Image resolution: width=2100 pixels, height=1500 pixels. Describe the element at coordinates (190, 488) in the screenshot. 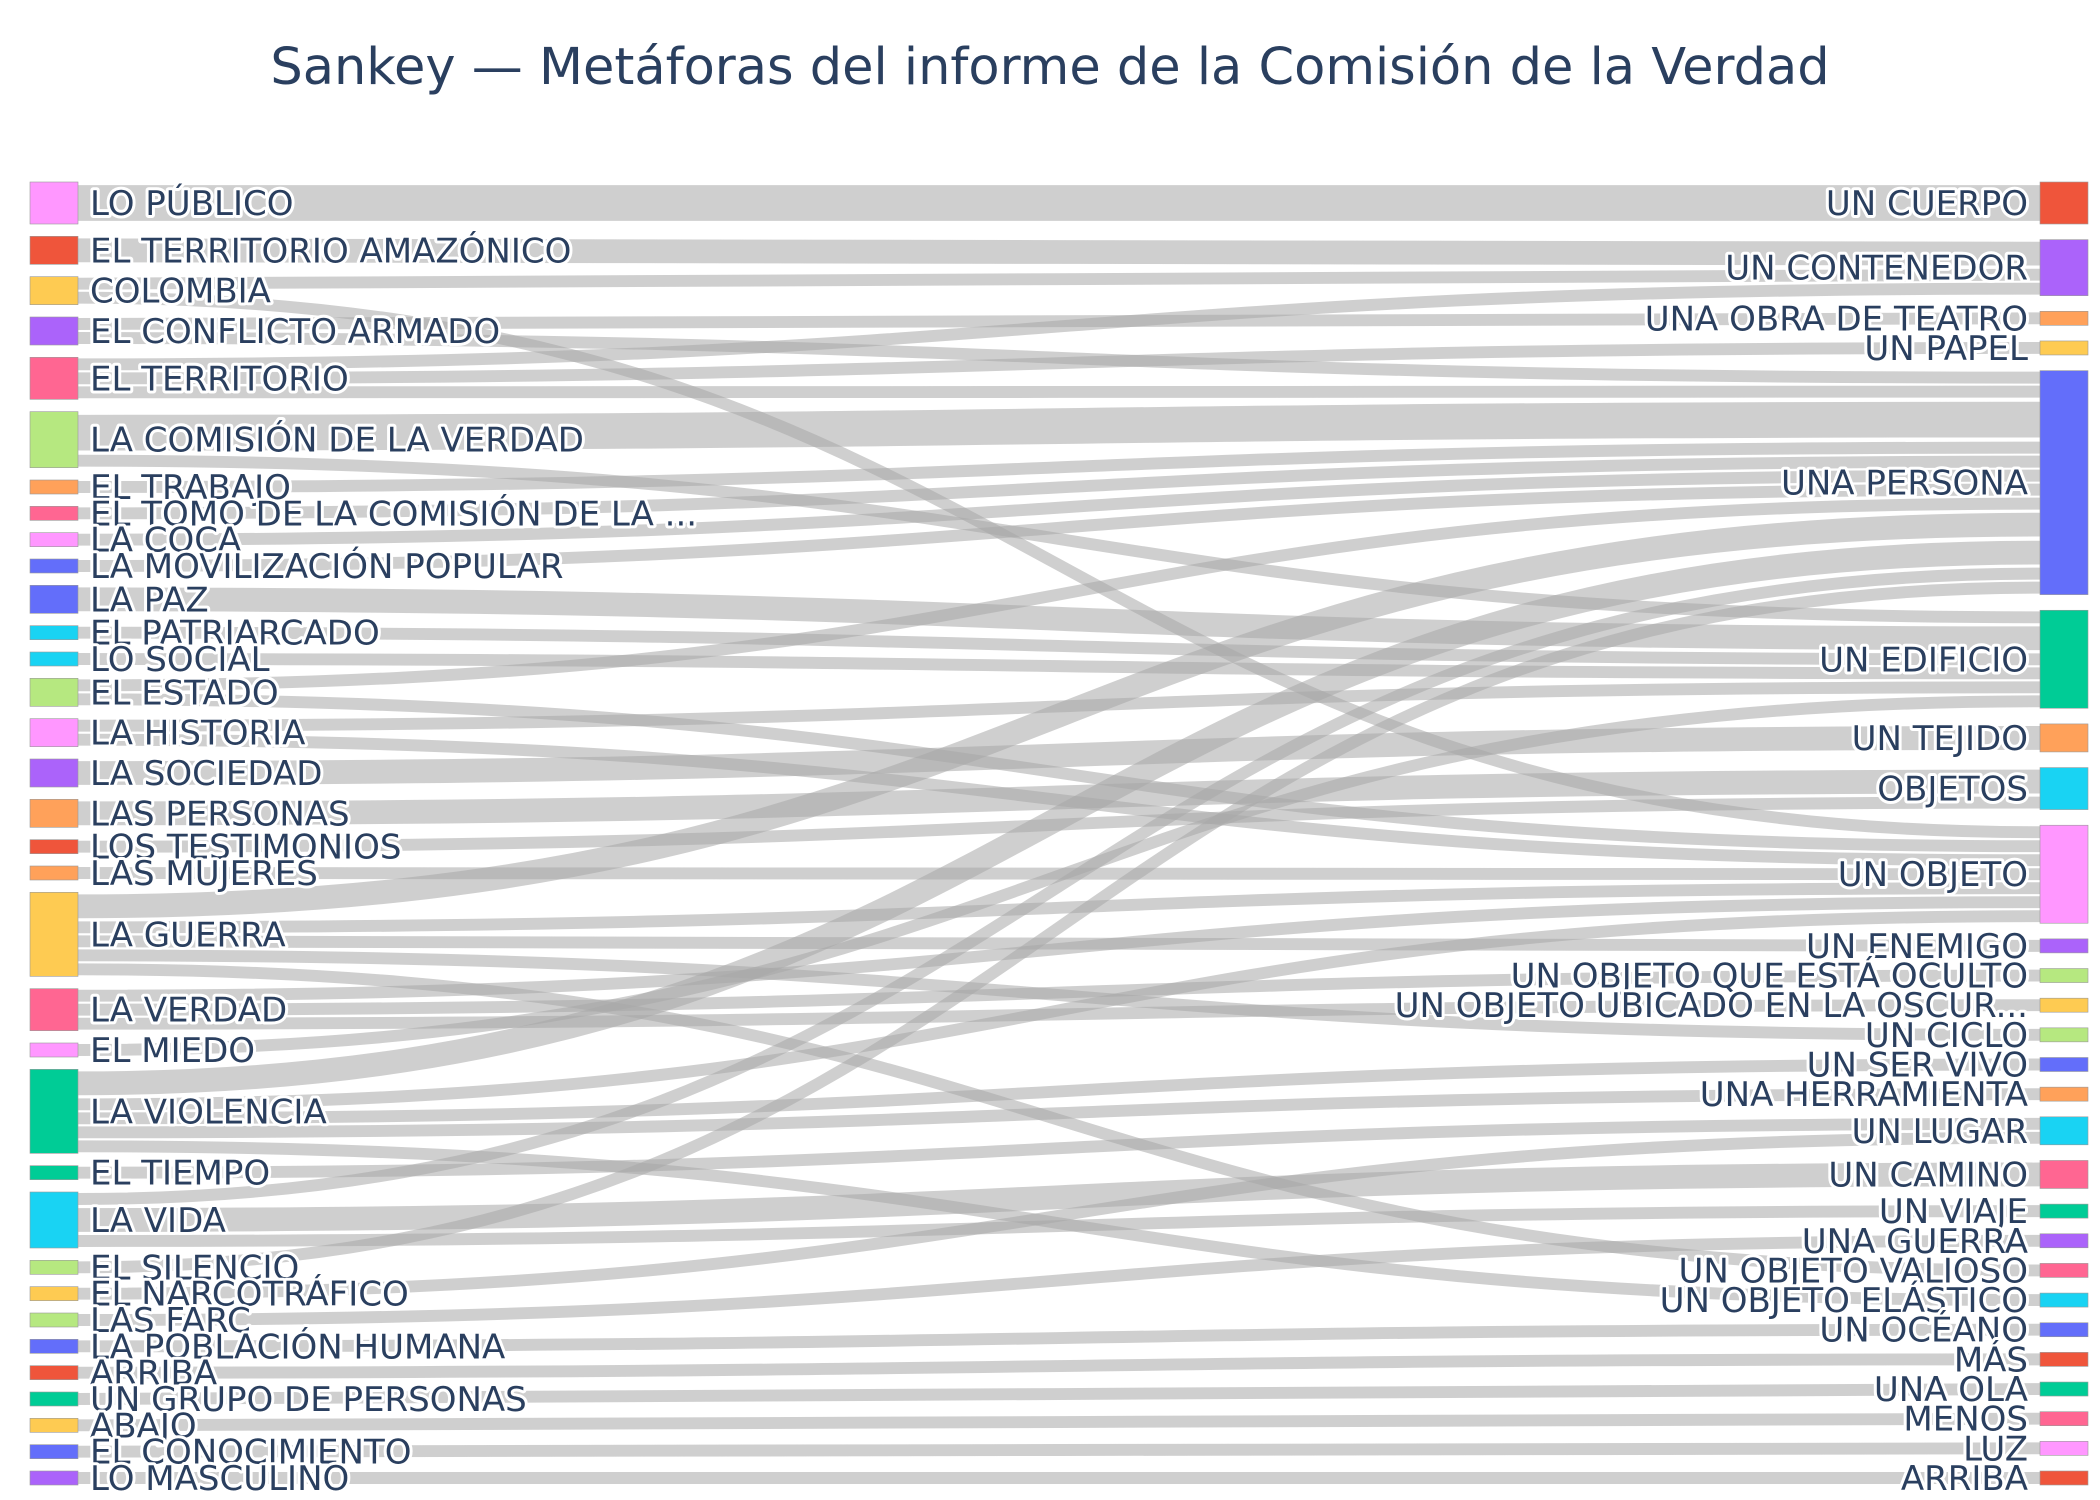

I see `source-label-el-trabajo: EL TRABAJO` at that location.